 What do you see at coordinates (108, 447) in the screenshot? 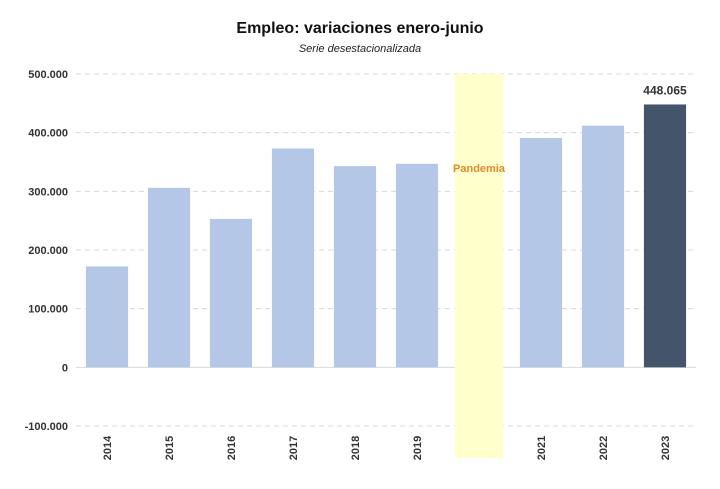
I see `x-tick-label: 2014` at bounding box center [108, 447].